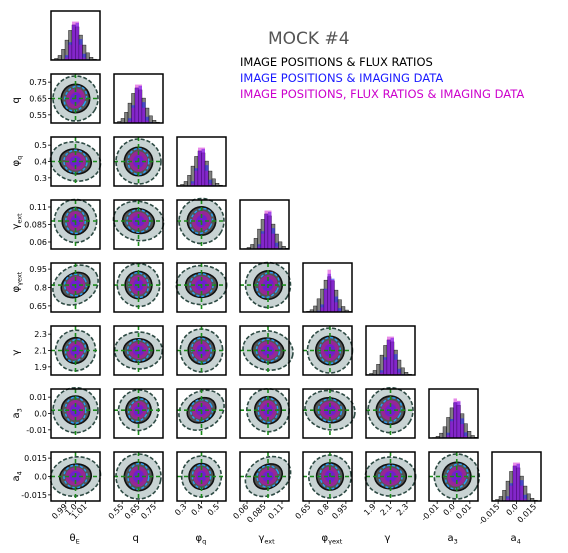 This screenshot has width=568, height=553. What do you see at coordinates (463, 511) in the screenshot?
I see `x-tick-label: 0.01` at bounding box center [463, 511].